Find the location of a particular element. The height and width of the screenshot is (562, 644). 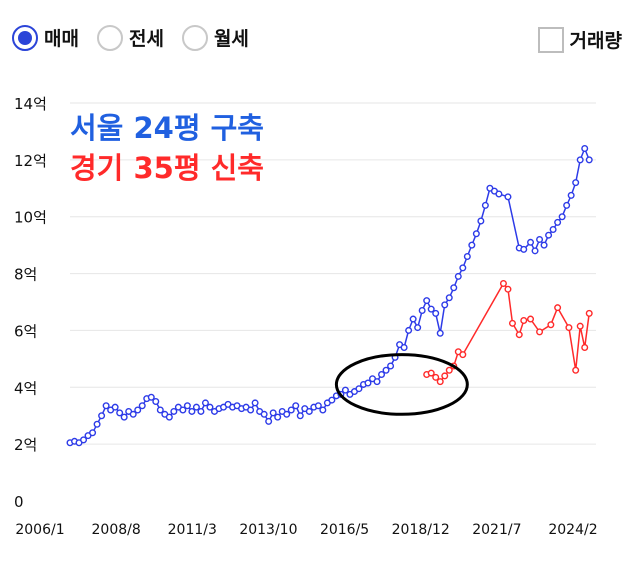

y-tick-label: 2억 is located at coordinates (25, 445).